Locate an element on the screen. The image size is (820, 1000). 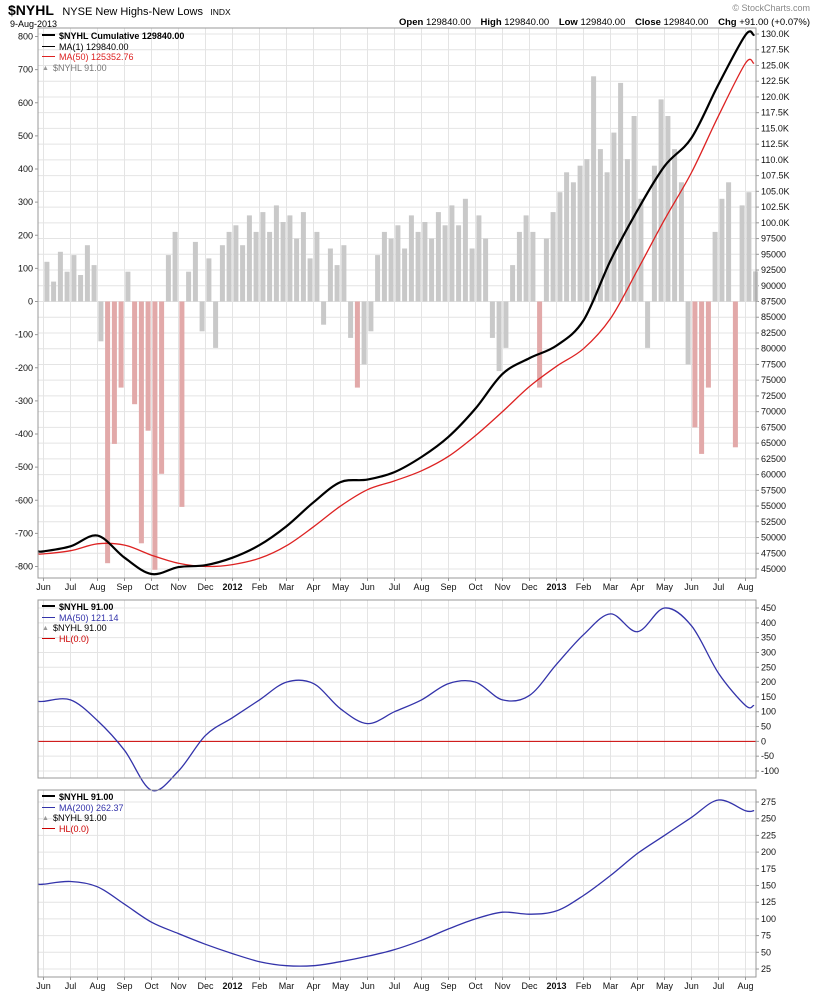
svg-text: 52500 is located at coordinates (773, 522).